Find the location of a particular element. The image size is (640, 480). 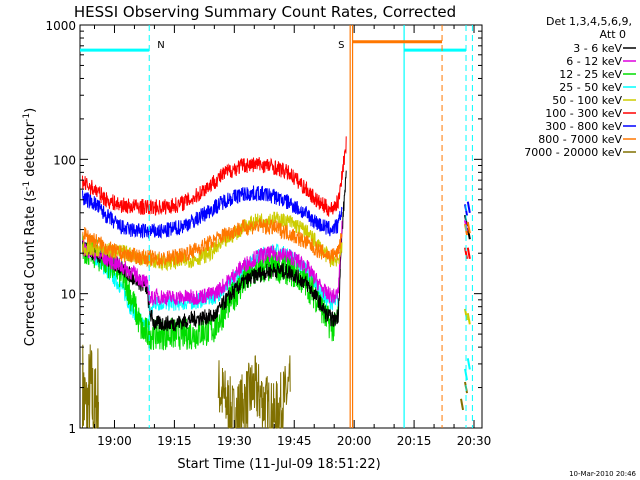

y-tick-label: 1 is located at coordinates (72, 429).